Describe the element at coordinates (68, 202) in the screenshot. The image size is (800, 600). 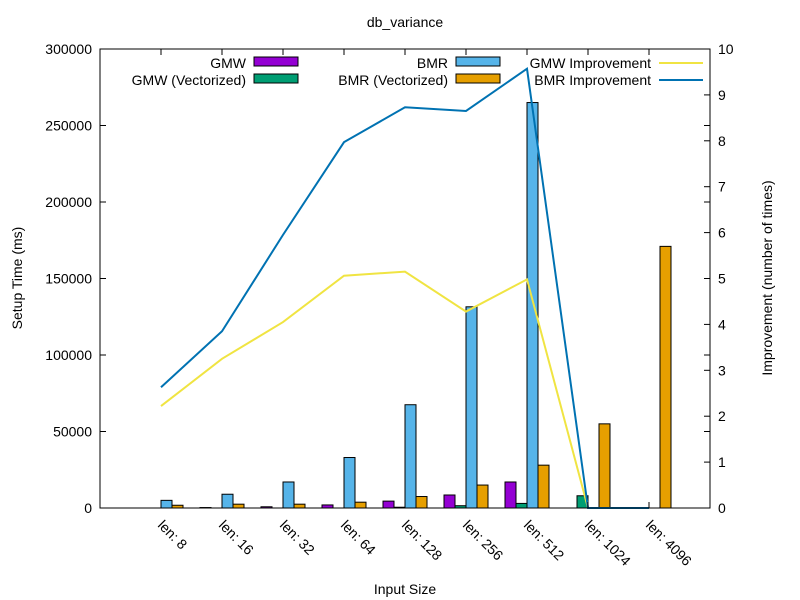
I see `y-tick-label: 200000` at that location.